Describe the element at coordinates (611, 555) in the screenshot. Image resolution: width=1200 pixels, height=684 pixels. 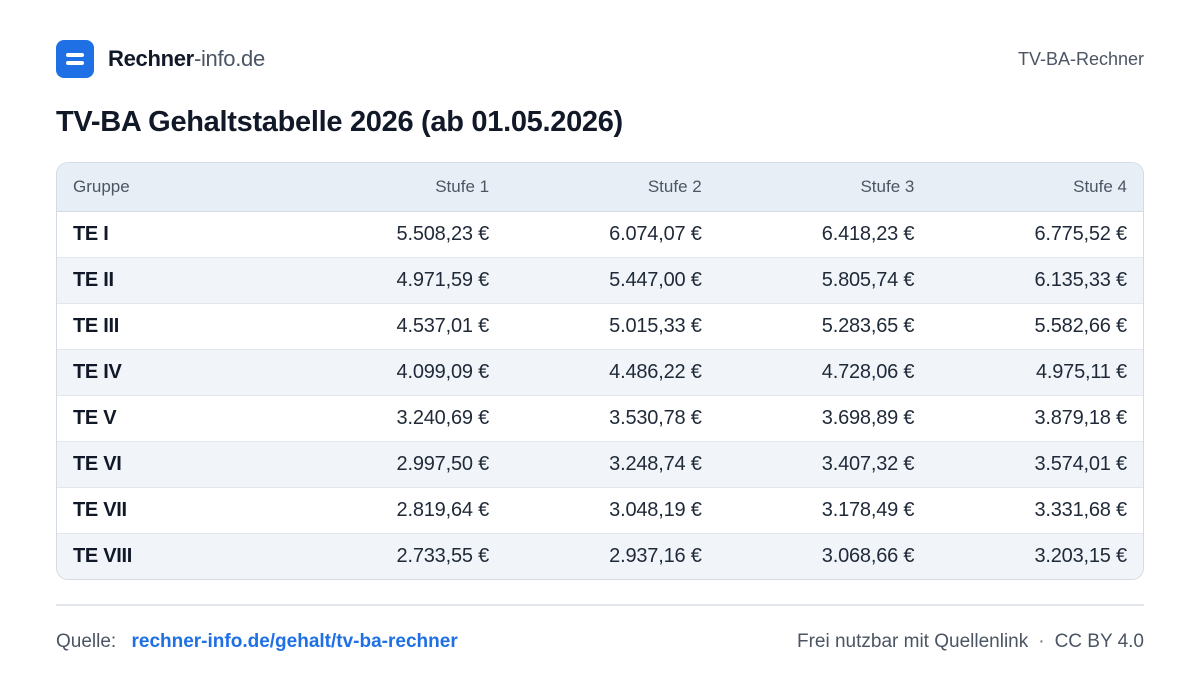
I see `value-cell: 2.937,16 €` at that location.